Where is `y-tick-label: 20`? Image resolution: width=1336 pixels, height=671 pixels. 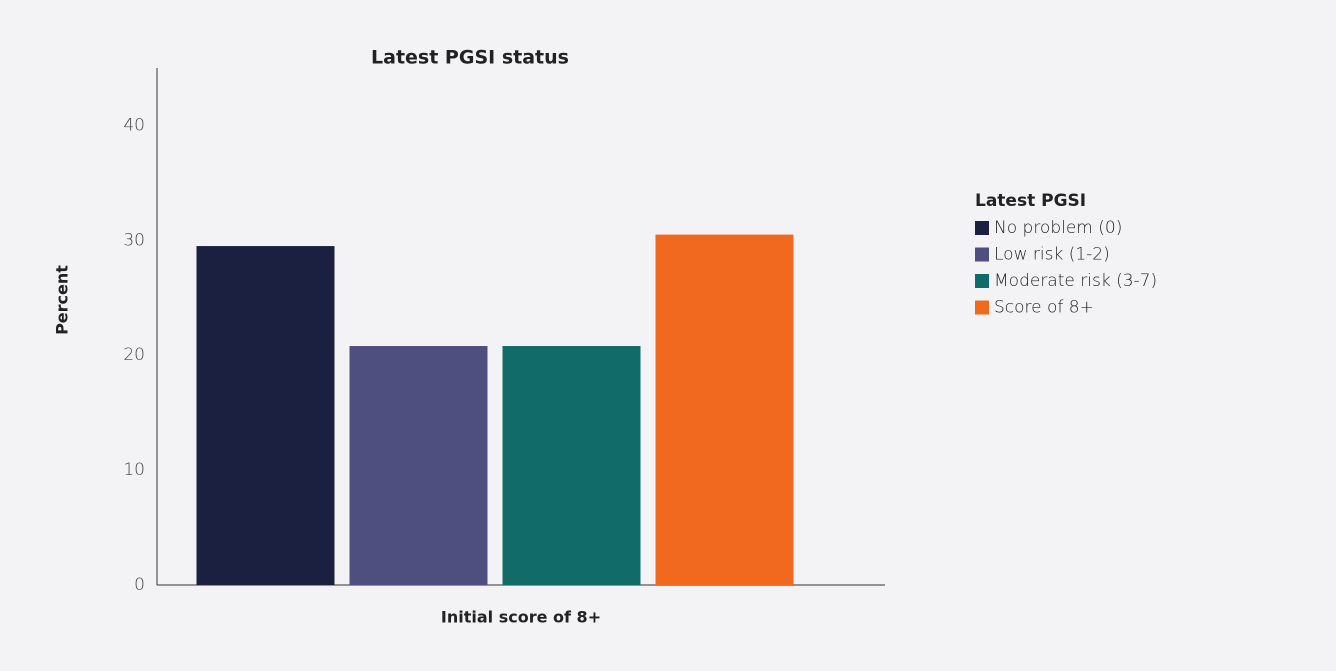
y-tick-label: 20 is located at coordinates (134, 355).